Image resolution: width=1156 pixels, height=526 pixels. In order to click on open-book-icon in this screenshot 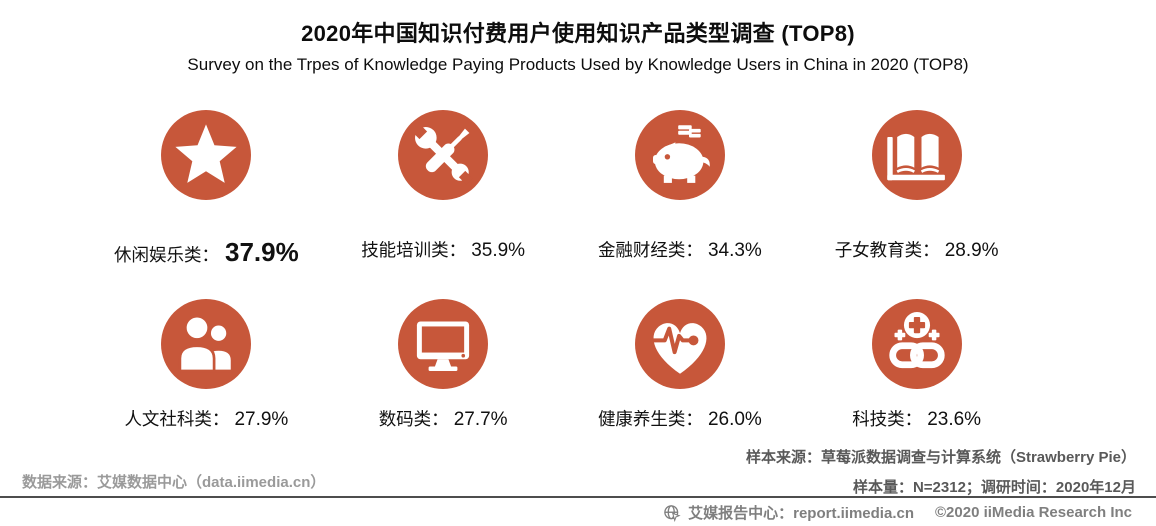, I will do `click(915, 157)`.